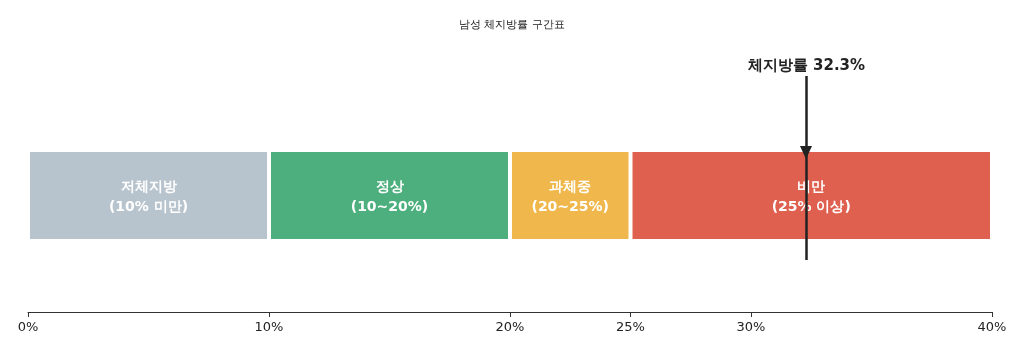 The image size is (1024, 353). Describe the element at coordinates (148, 195) in the screenshot. I see `series-label: 저체지방 (10% 미만)` at that location.